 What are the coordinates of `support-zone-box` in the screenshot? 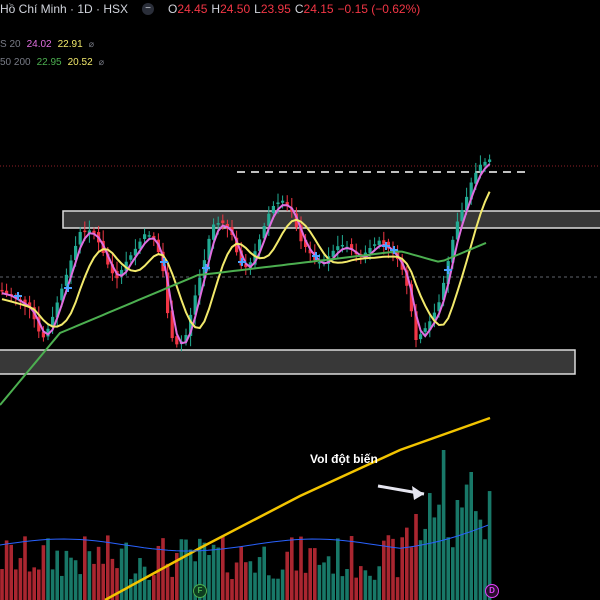 It's located at (288, 362).